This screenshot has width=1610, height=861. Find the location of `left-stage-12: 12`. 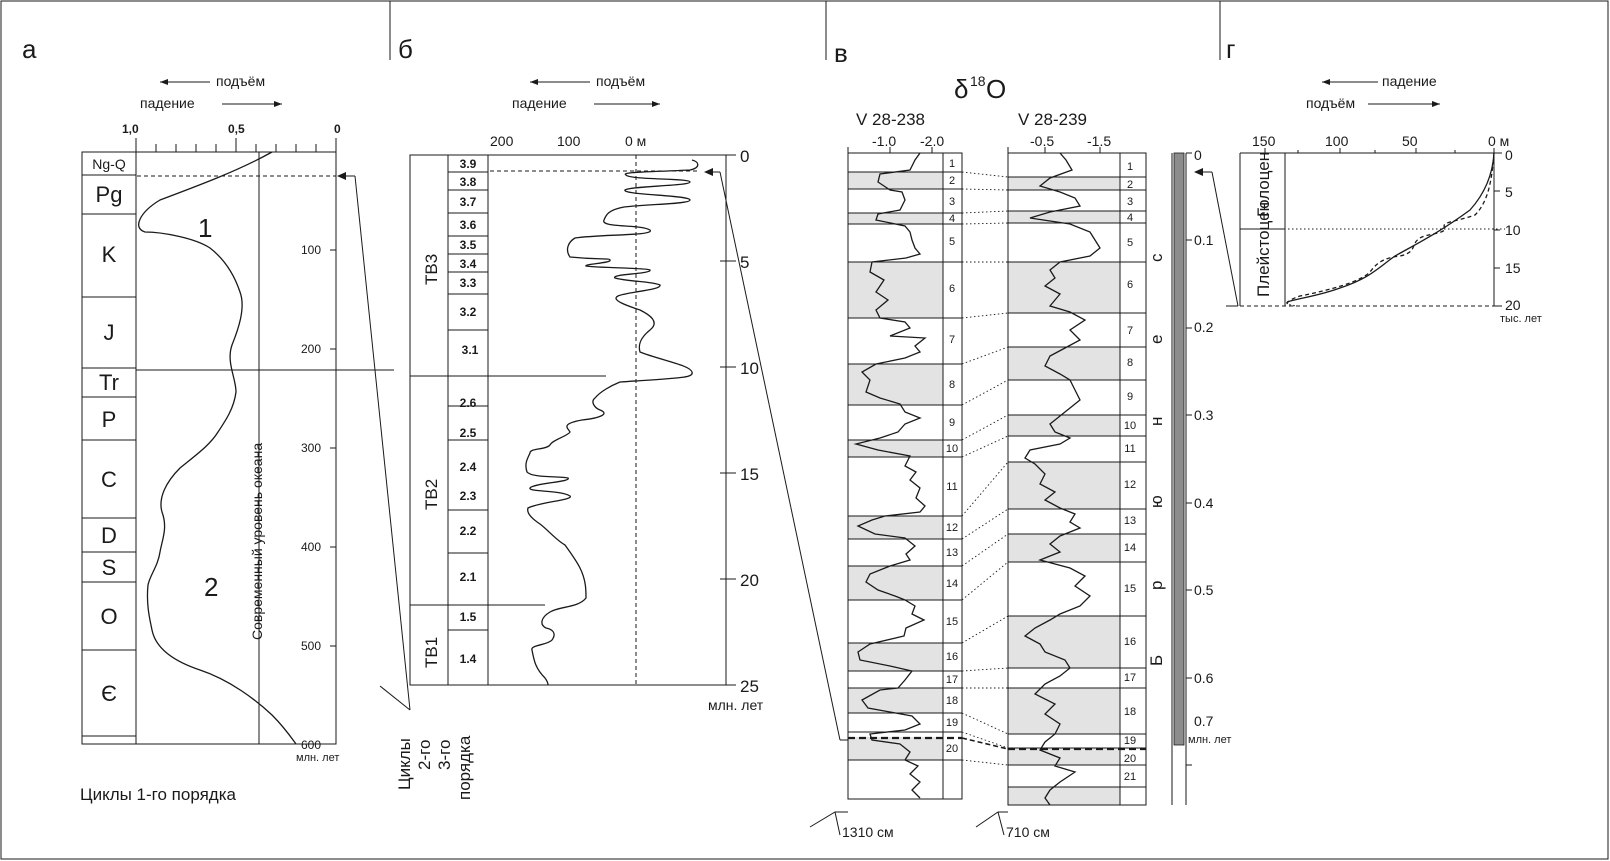

left-stage-12: 12 is located at coordinates (952, 528).